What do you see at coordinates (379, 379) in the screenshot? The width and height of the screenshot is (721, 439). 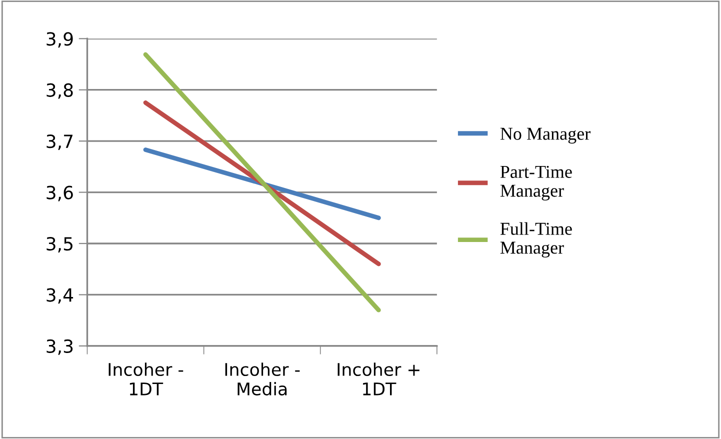 I see `x-tick-label: Incoher + 1DT` at bounding box center [379, 379].